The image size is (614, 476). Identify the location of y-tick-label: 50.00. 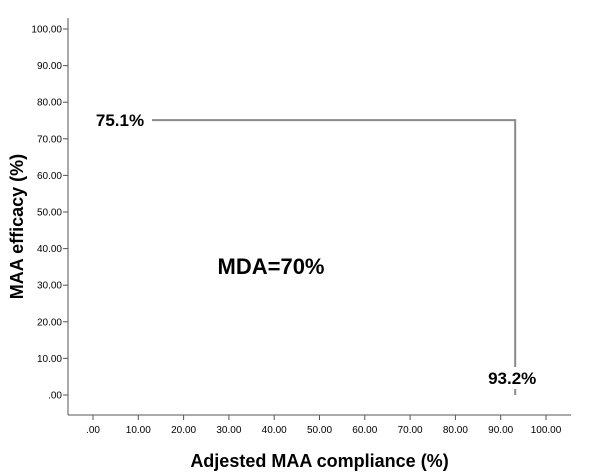
(49, 213).